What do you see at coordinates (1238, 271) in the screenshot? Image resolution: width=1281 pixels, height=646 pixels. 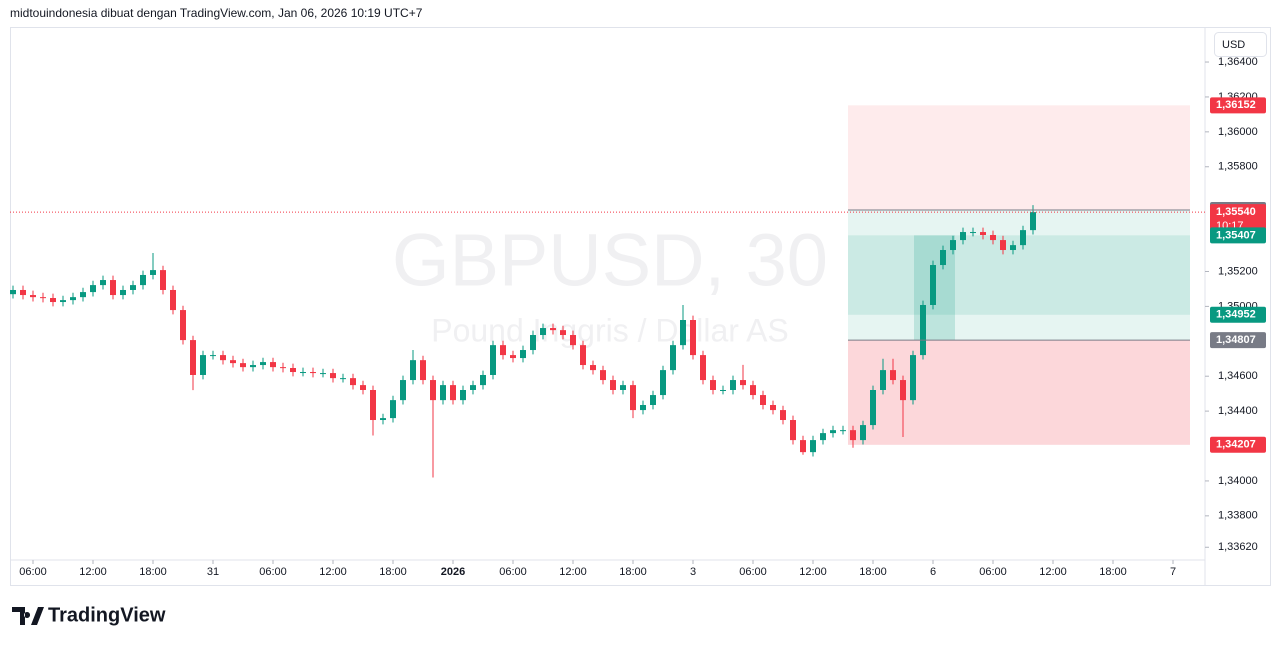 I see `y-tick-label: 1,35200` at bounding box center [1238, 271].